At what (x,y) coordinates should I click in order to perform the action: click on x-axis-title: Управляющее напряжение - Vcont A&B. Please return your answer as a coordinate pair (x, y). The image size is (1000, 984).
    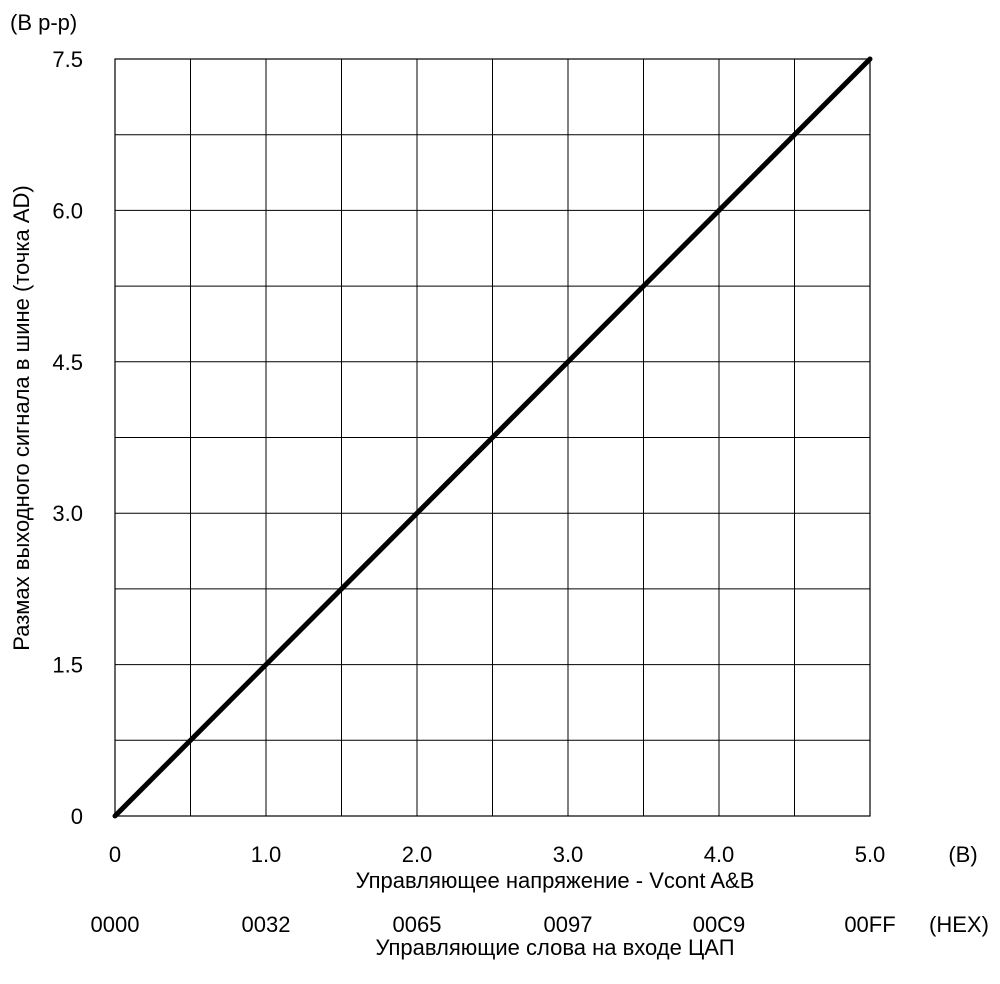
    Looking at the image, I should click on (555, 880).